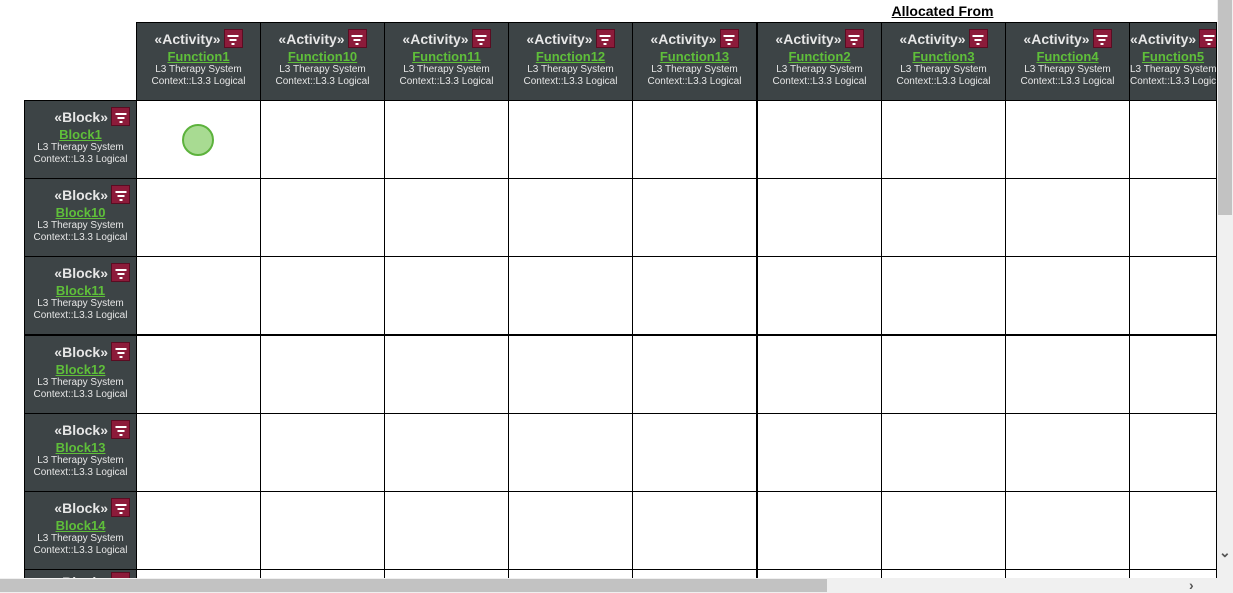  I want to click on element-link: Function13, so click(694, 56).